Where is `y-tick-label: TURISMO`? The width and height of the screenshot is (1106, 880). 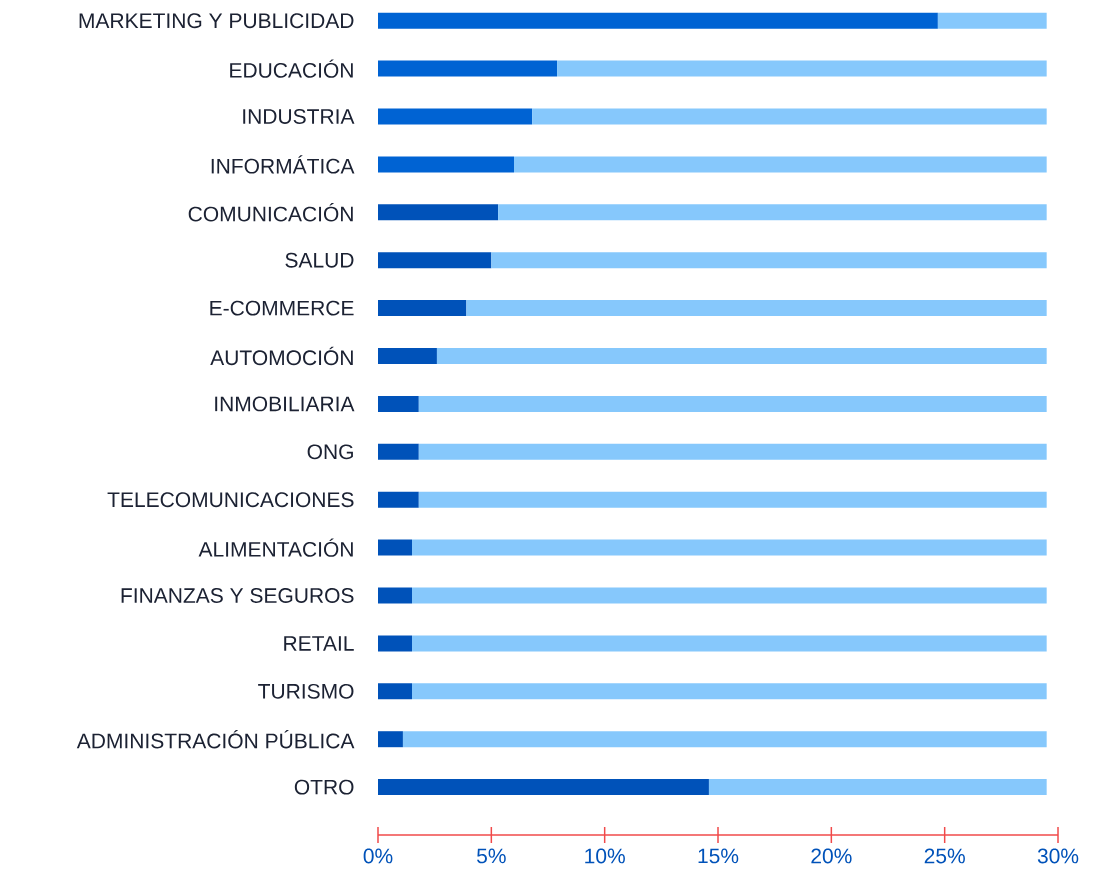 y-tick-label: TURISMO is located at coordinates (306, 691).